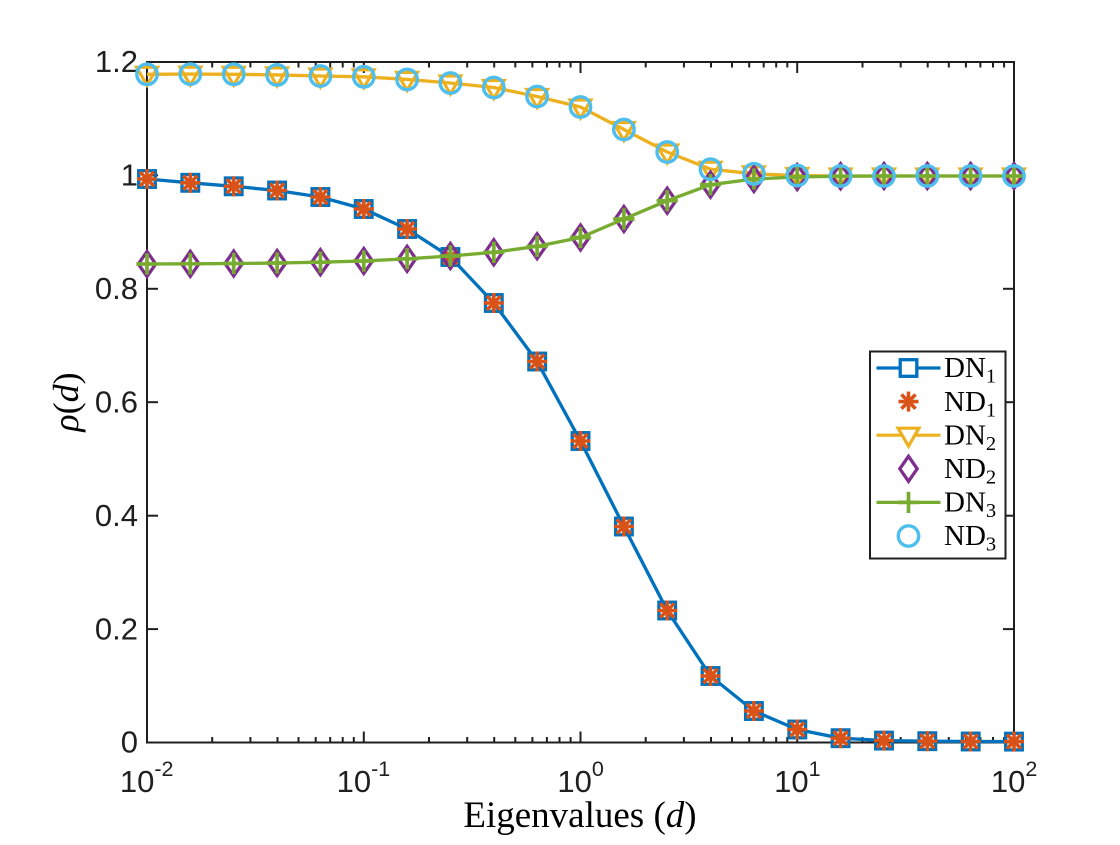  I want to click on svg-text: -1, so click(380, 769).